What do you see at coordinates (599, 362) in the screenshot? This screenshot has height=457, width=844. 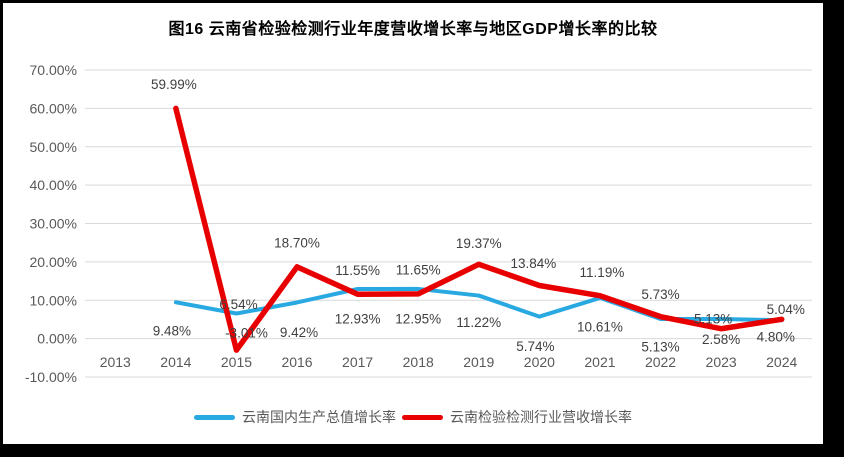 I see `x-axis-tick-label: 2021` at bounding box center [599, 362].